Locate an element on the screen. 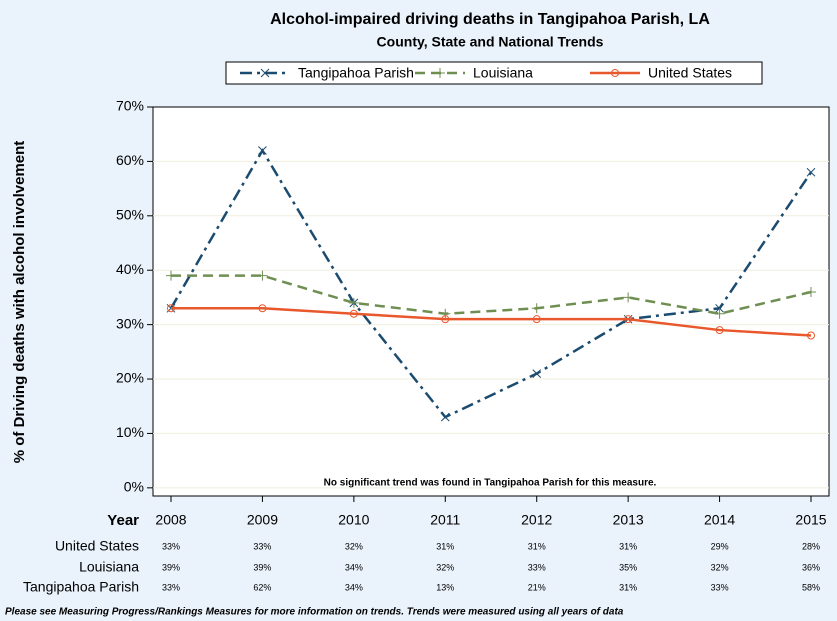 This screenshot has width=837, height=621. x-tick-label: 2015 is located at coordinates (810, 520).